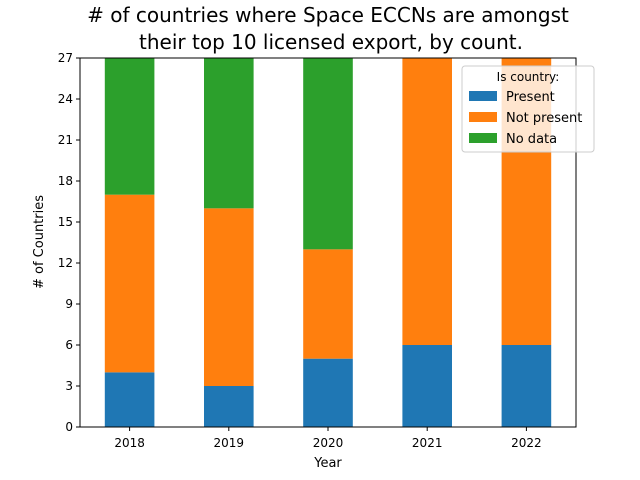 The image size is (640, 480). What do you see at coordinates (65, 99) in the screenshot?
I see `y-tick-label: 24` at bounding box center [65, 99].